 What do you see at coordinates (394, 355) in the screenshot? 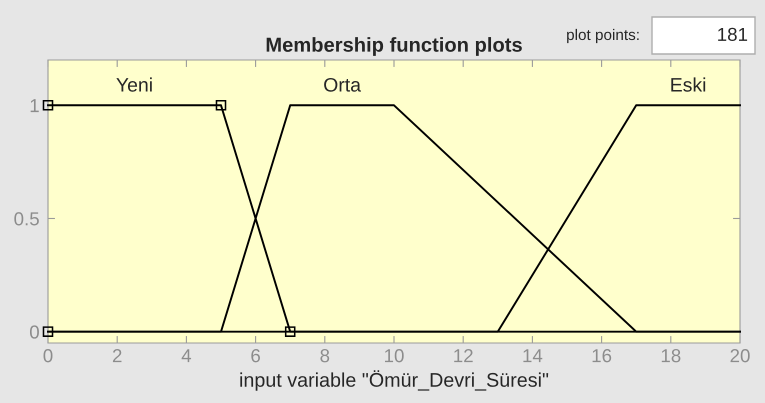
I see `x-tick-label: 10` at bounding box center [394, 355].